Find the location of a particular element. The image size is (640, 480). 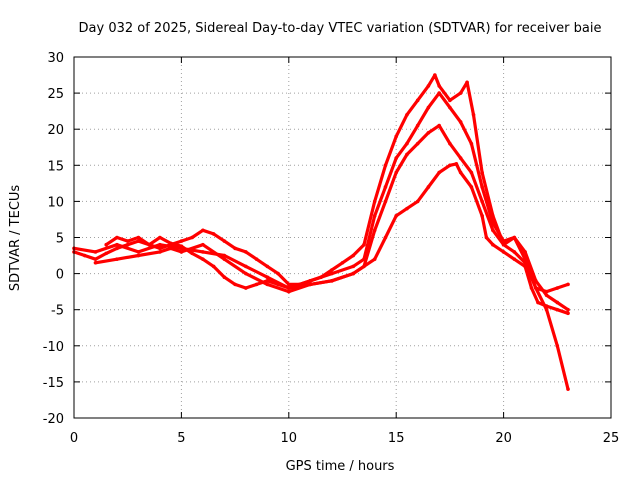

y-tick-label: 0 is located at coordinates (60, 275).